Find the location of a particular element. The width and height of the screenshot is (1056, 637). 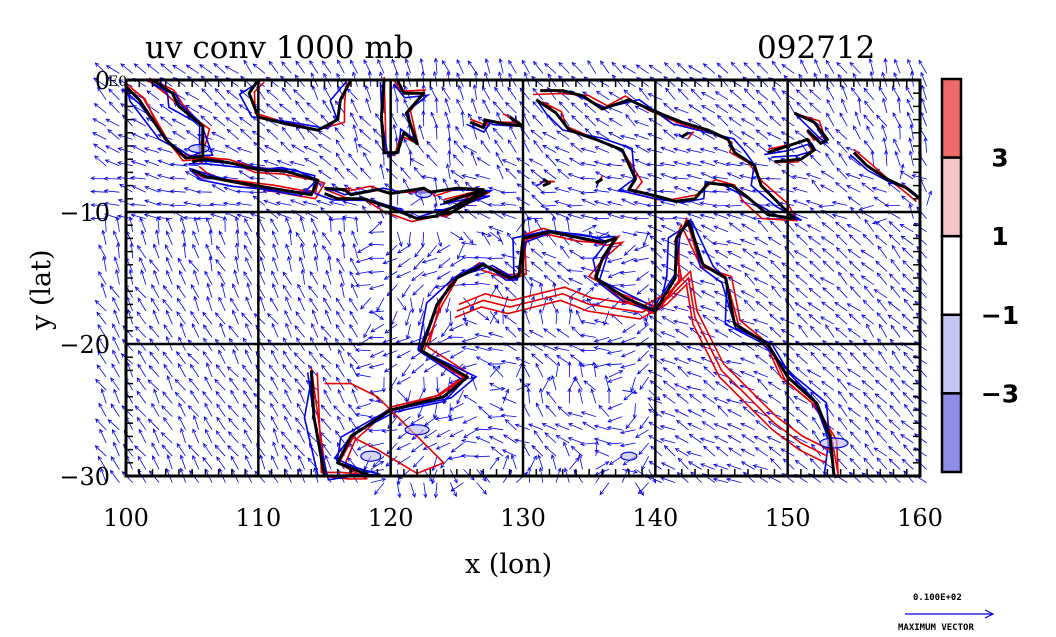

x-tick-label: 100 is located at coordinates (126, 518).